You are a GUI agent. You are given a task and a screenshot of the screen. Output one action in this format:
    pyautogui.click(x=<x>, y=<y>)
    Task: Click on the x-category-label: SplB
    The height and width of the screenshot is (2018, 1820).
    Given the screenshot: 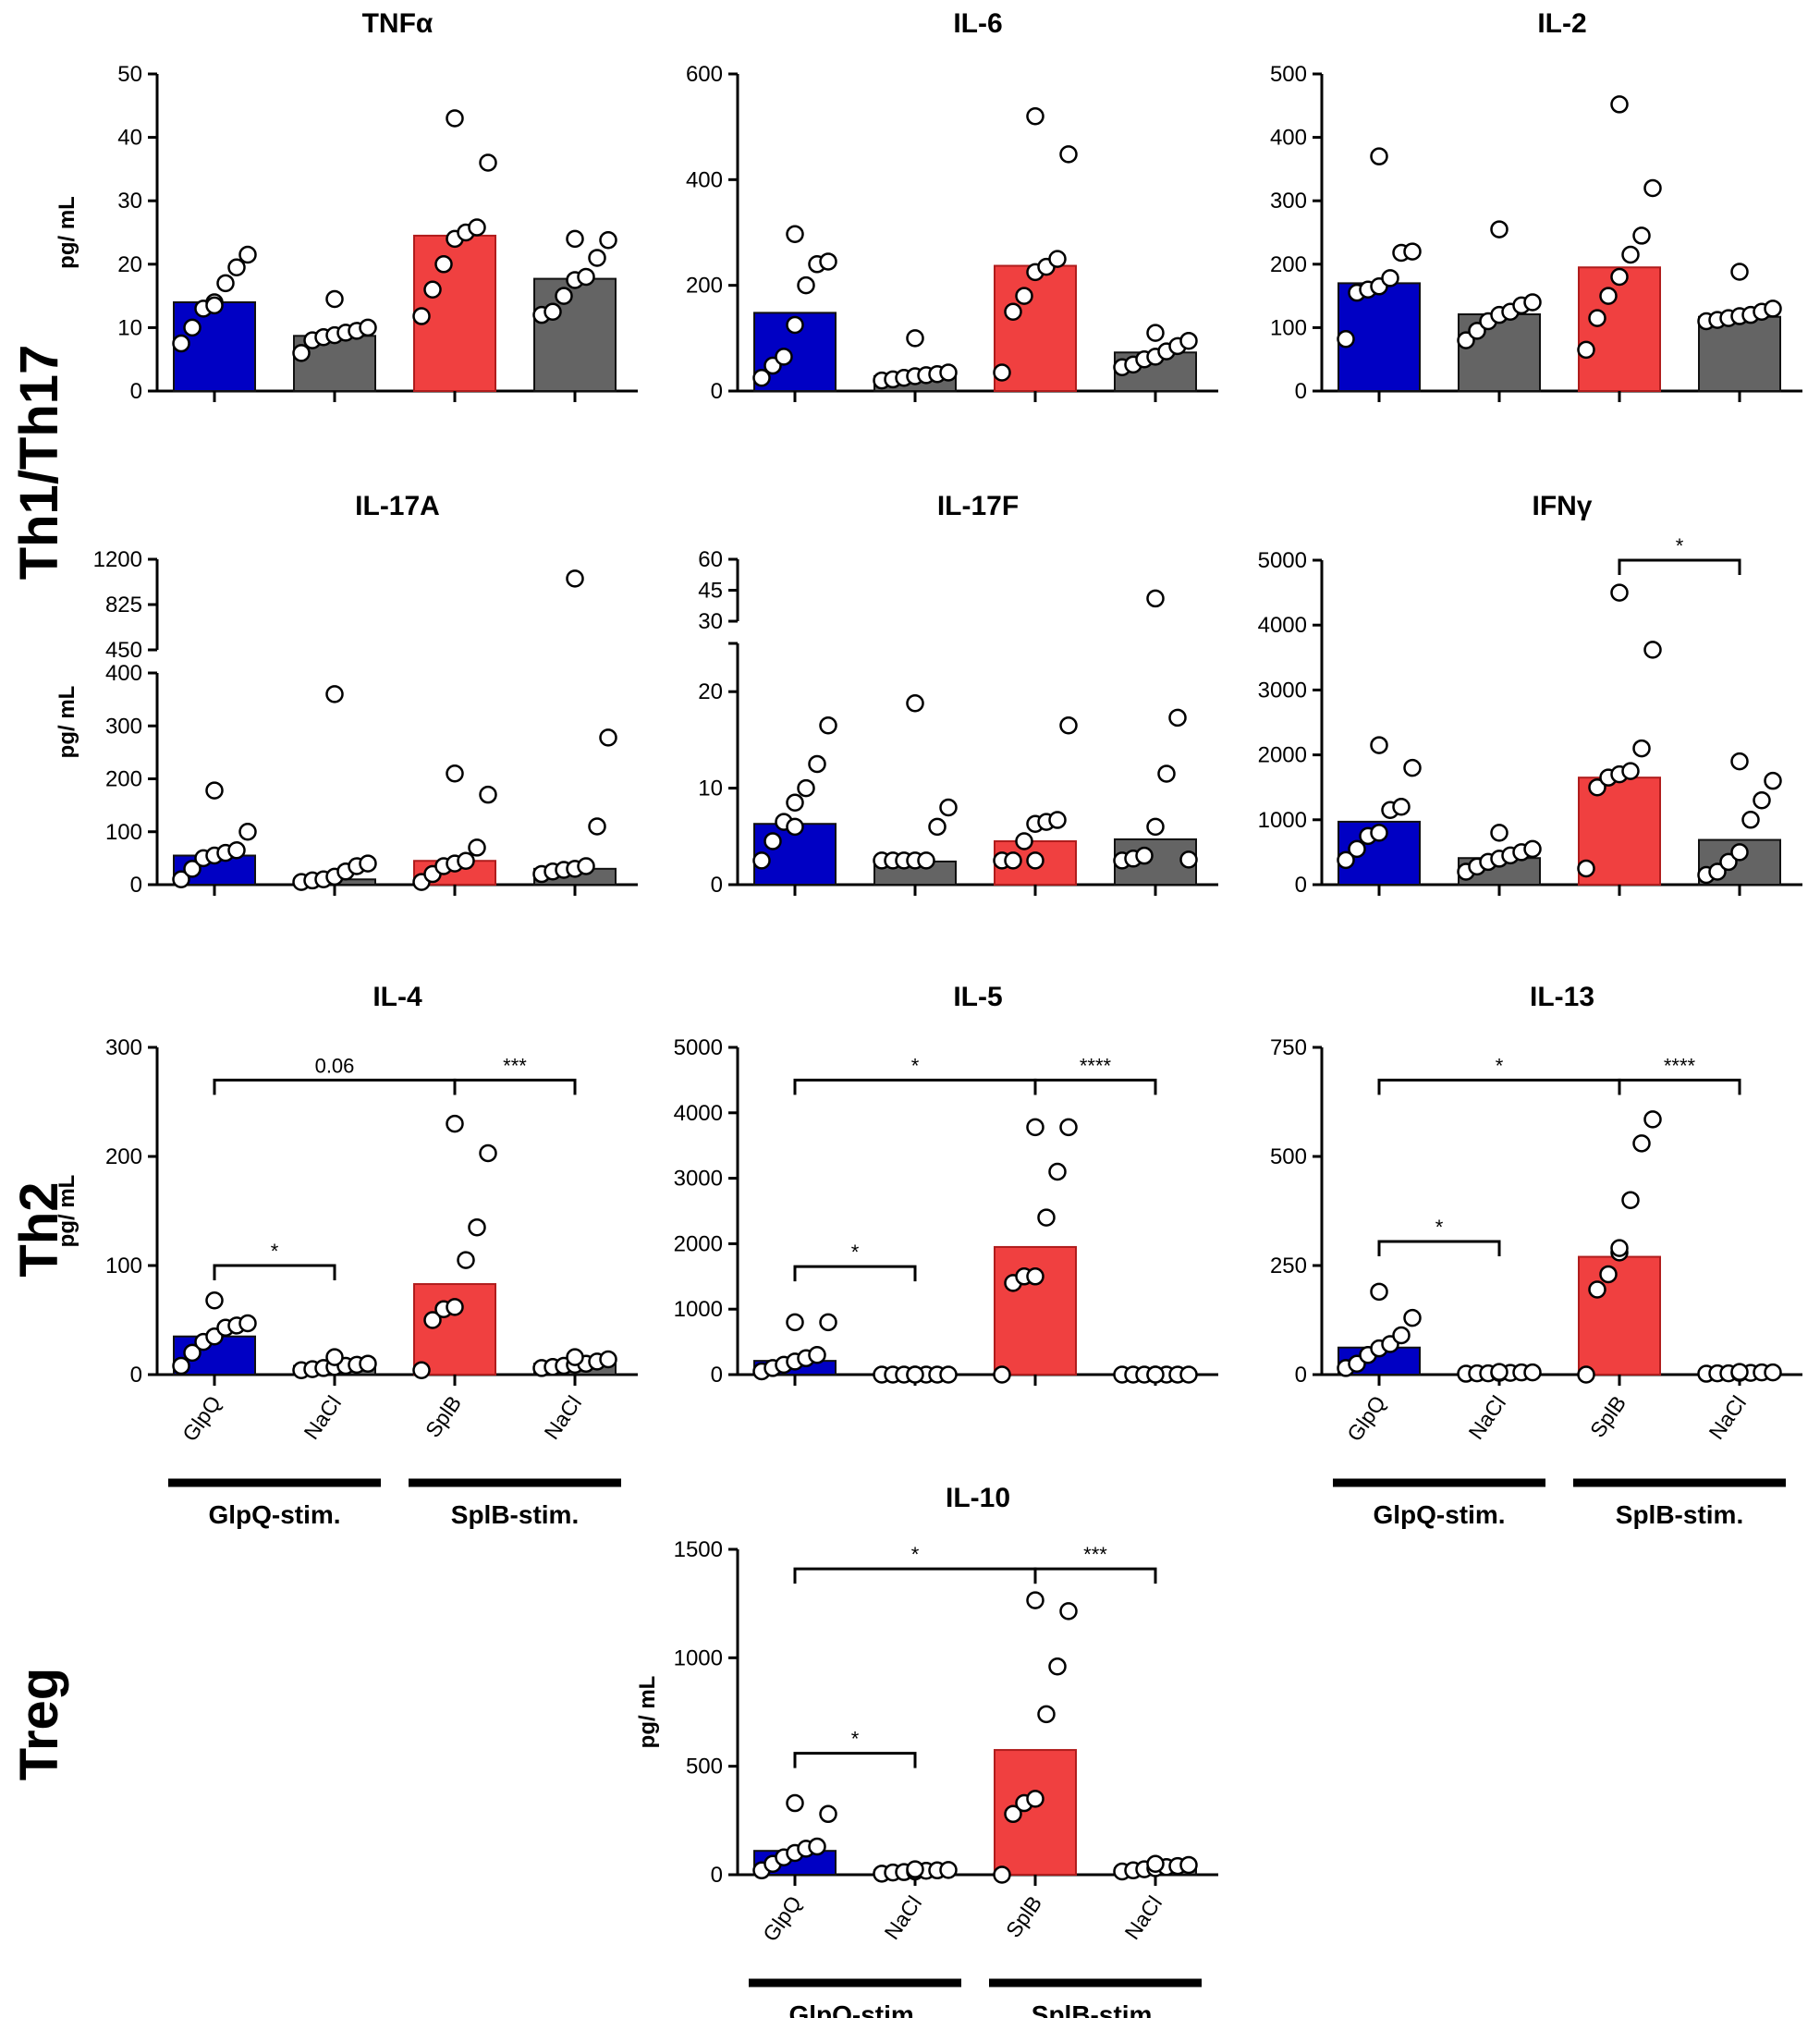 What is the action you would take?
    pyautogui.click(x=1608, y=1416)
    